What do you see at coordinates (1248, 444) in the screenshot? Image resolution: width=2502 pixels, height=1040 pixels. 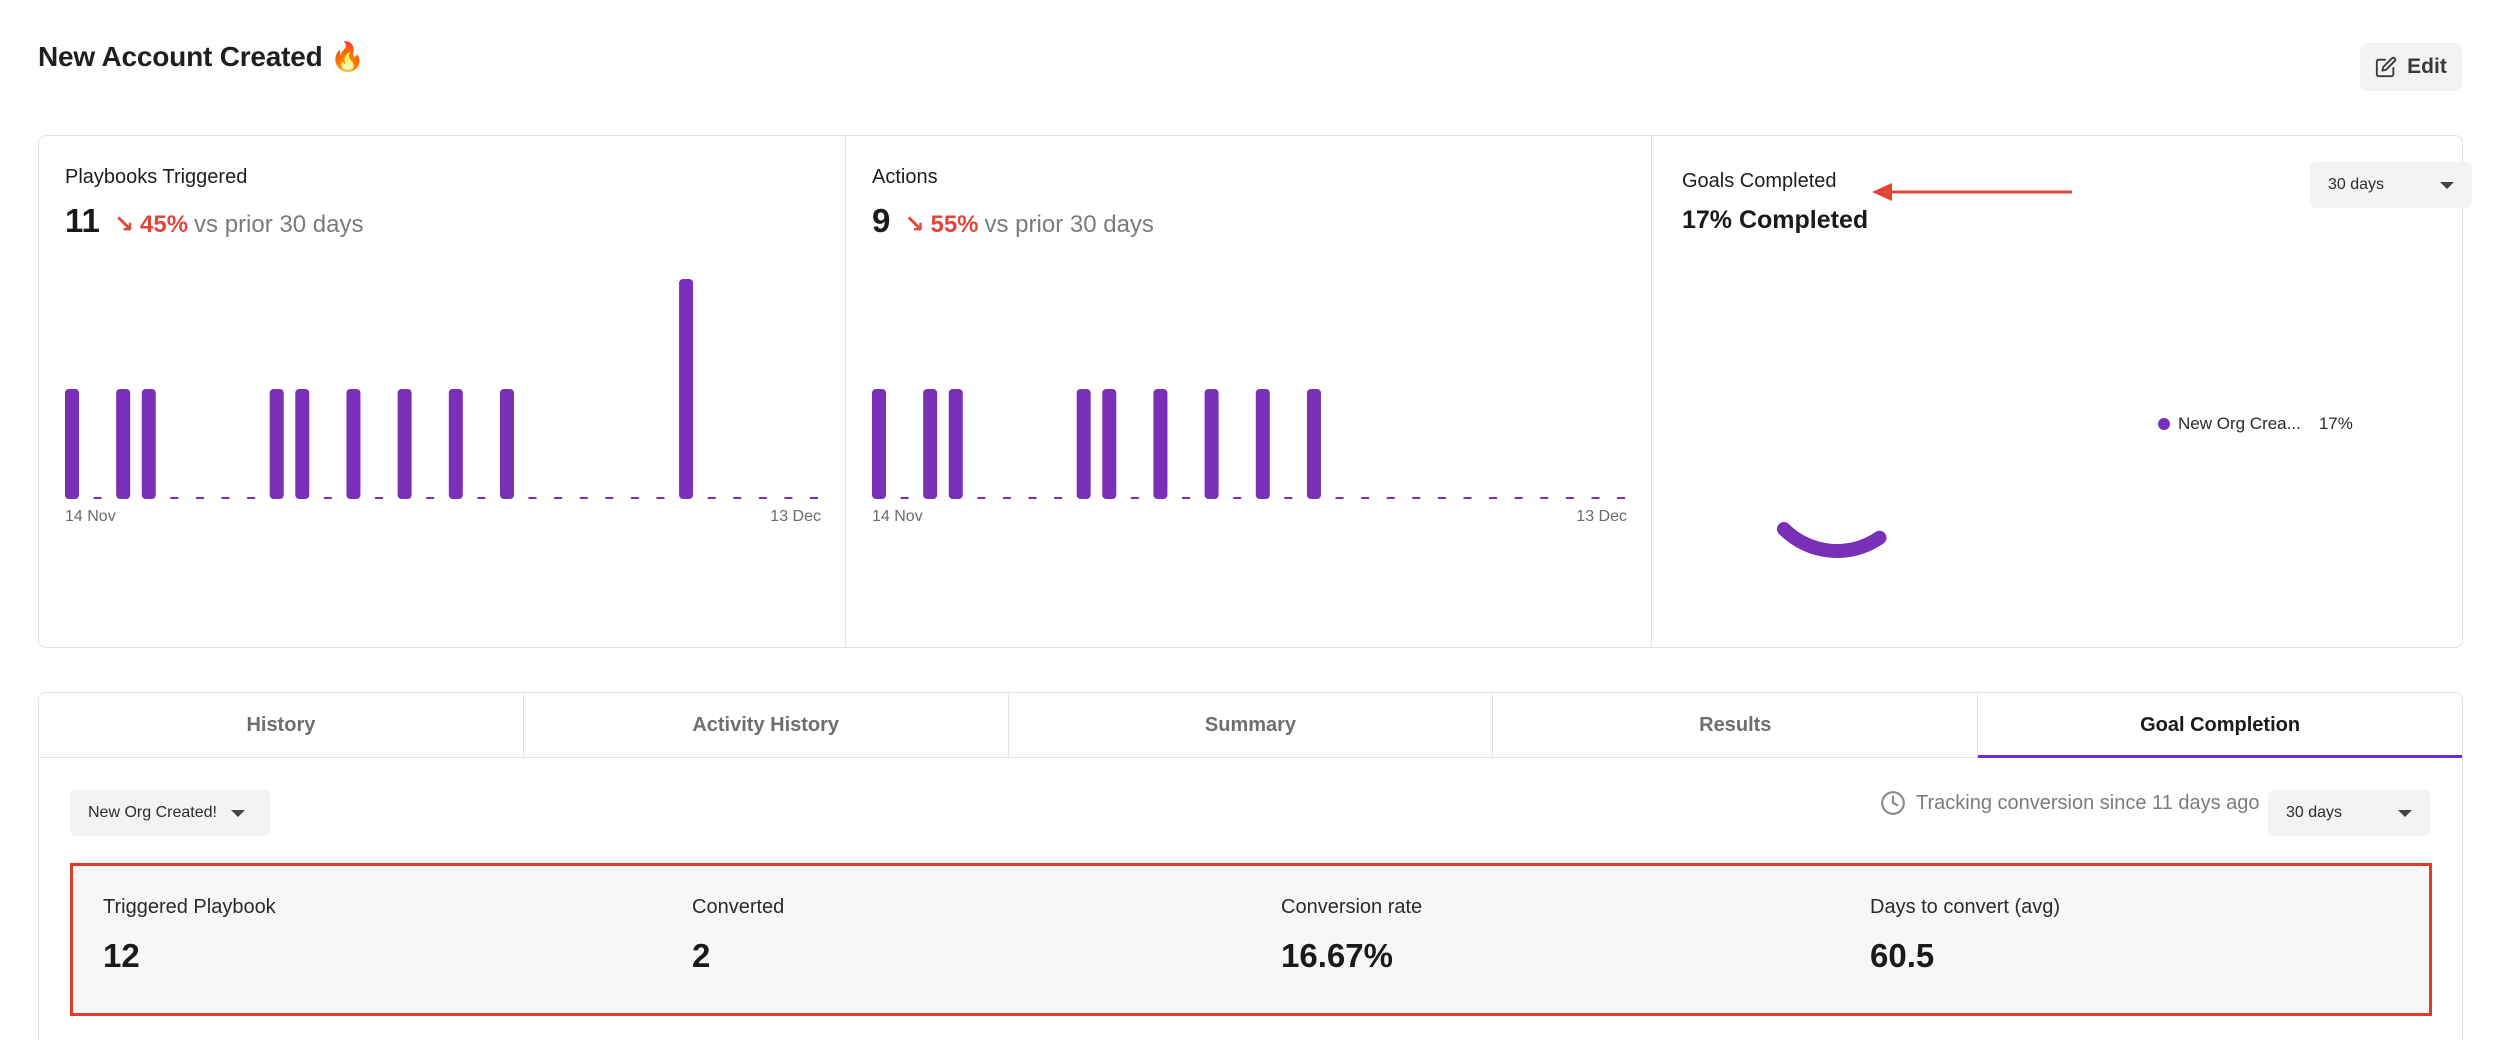 I see `actions-bar-chart` at bounding box center [1248, 444].